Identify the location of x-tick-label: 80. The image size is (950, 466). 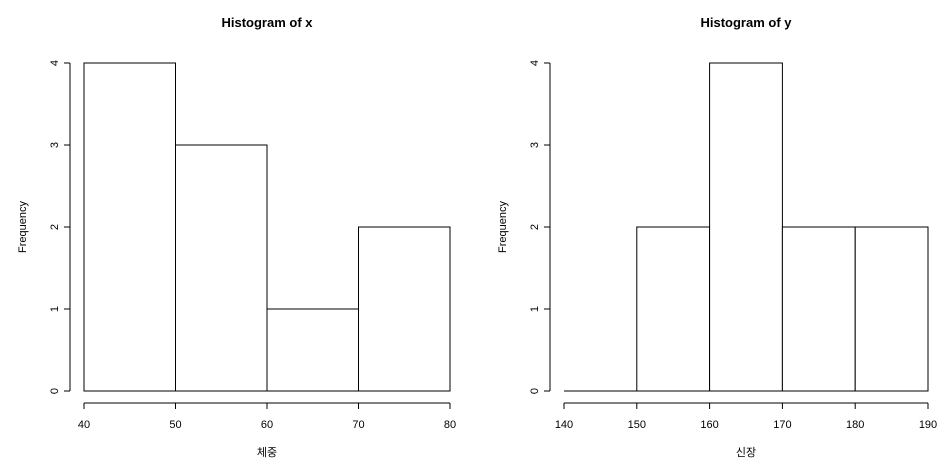
(450, 425).